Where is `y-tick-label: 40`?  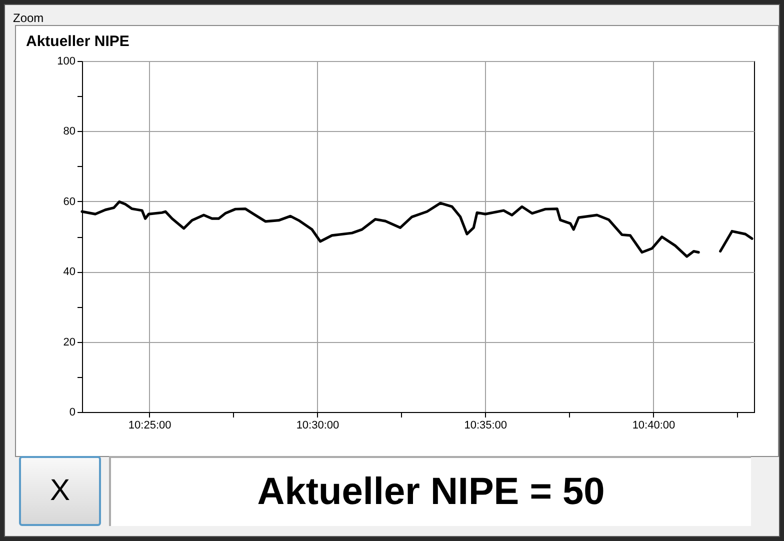 y-tick-label: 40 is located at coordinates (69, 272).